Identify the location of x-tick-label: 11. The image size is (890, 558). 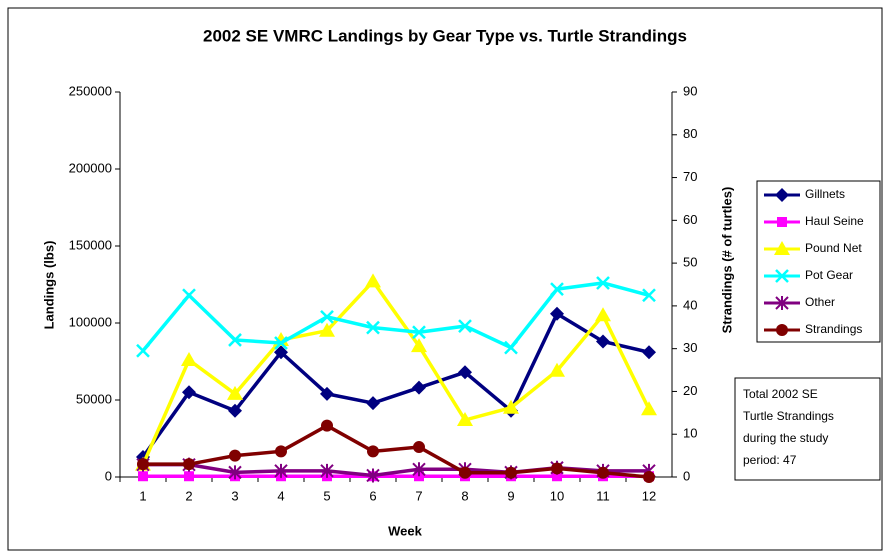
(603, 495).